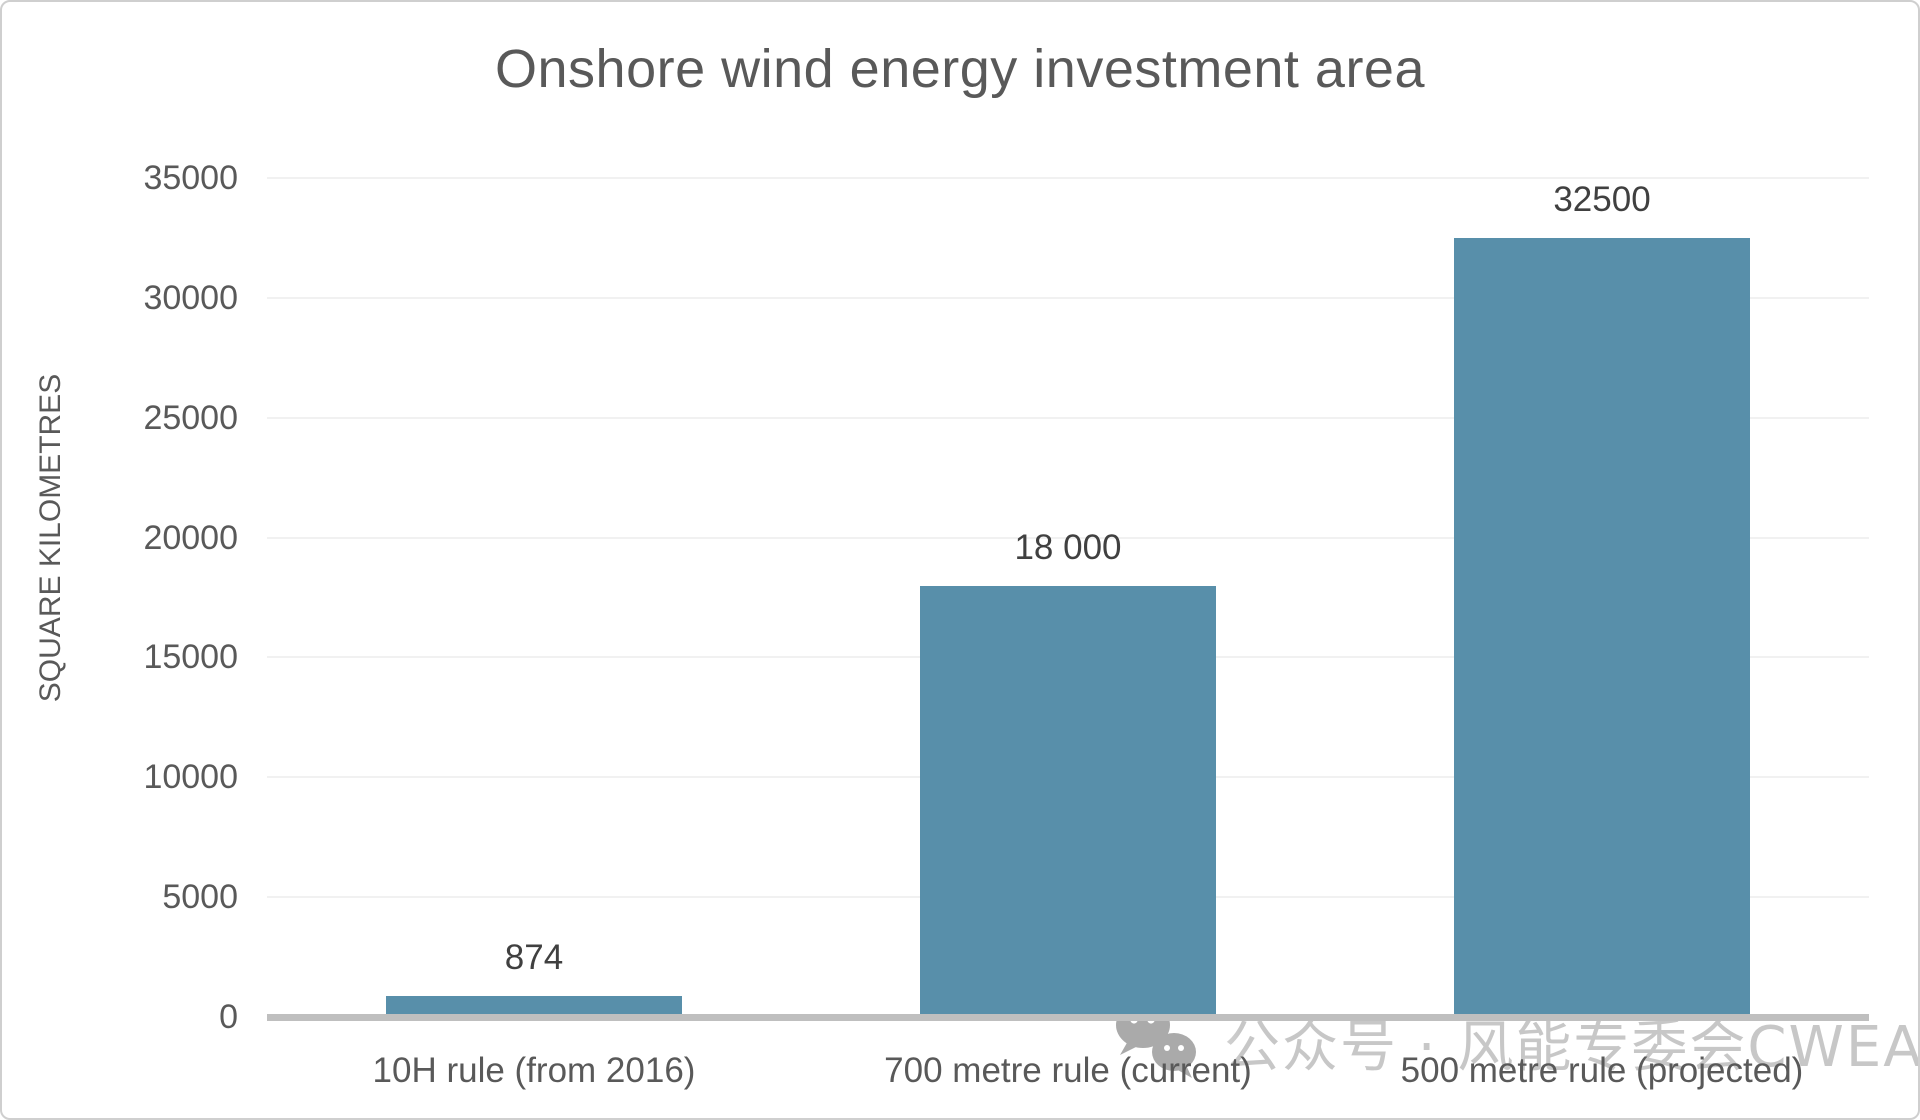  Describe the element at coordinates (534, 1070) in the screenshot. I see `x-tick-label: 10H rule (from 2016)` at that location.